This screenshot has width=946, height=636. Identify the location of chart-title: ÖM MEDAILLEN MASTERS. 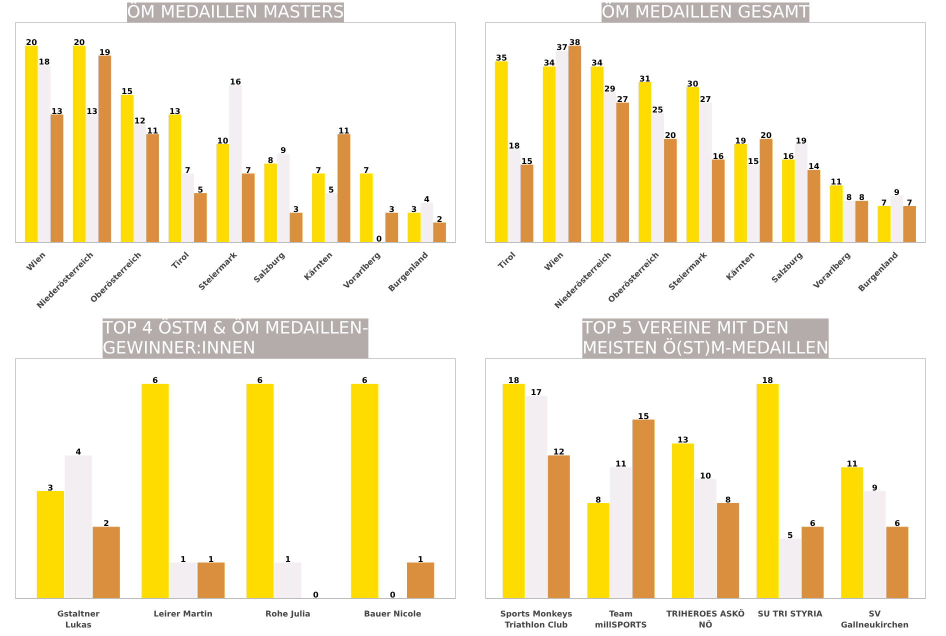
(235, 12).